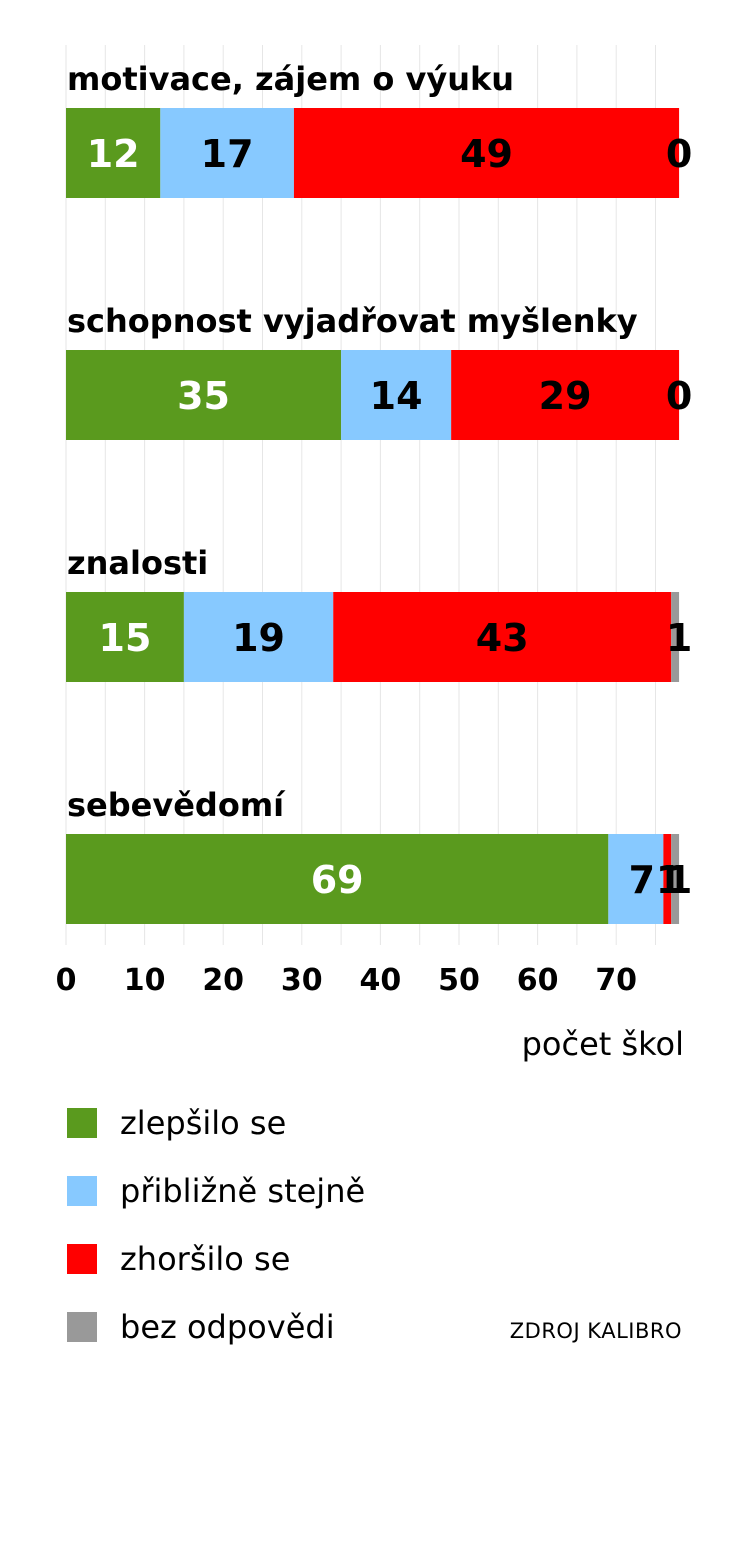  What do you see at coordinates (176, 805) in the screenshot?
I see `category-label: sebevědomí` at bounding box center [176, 805].